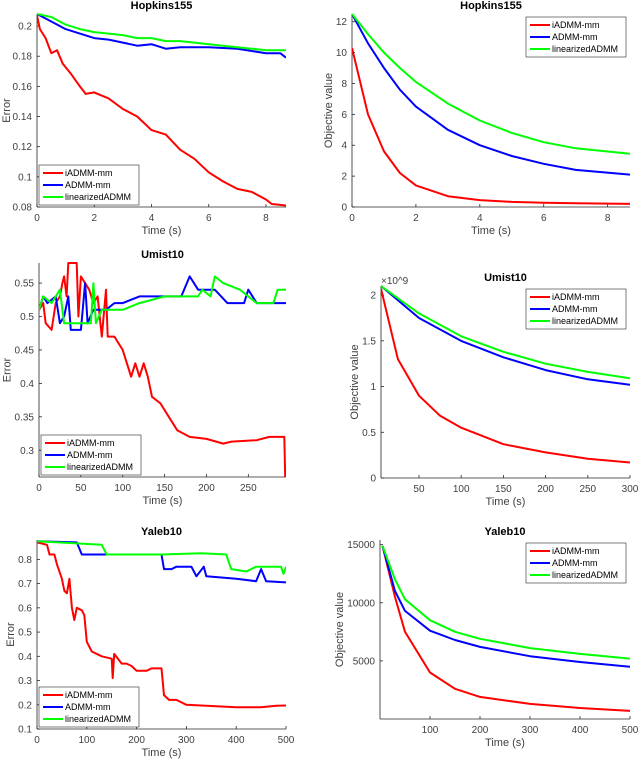  Describe the element at coordinates (587, 489) in the screenshot. I see `x-tick-label: 250` at that location.